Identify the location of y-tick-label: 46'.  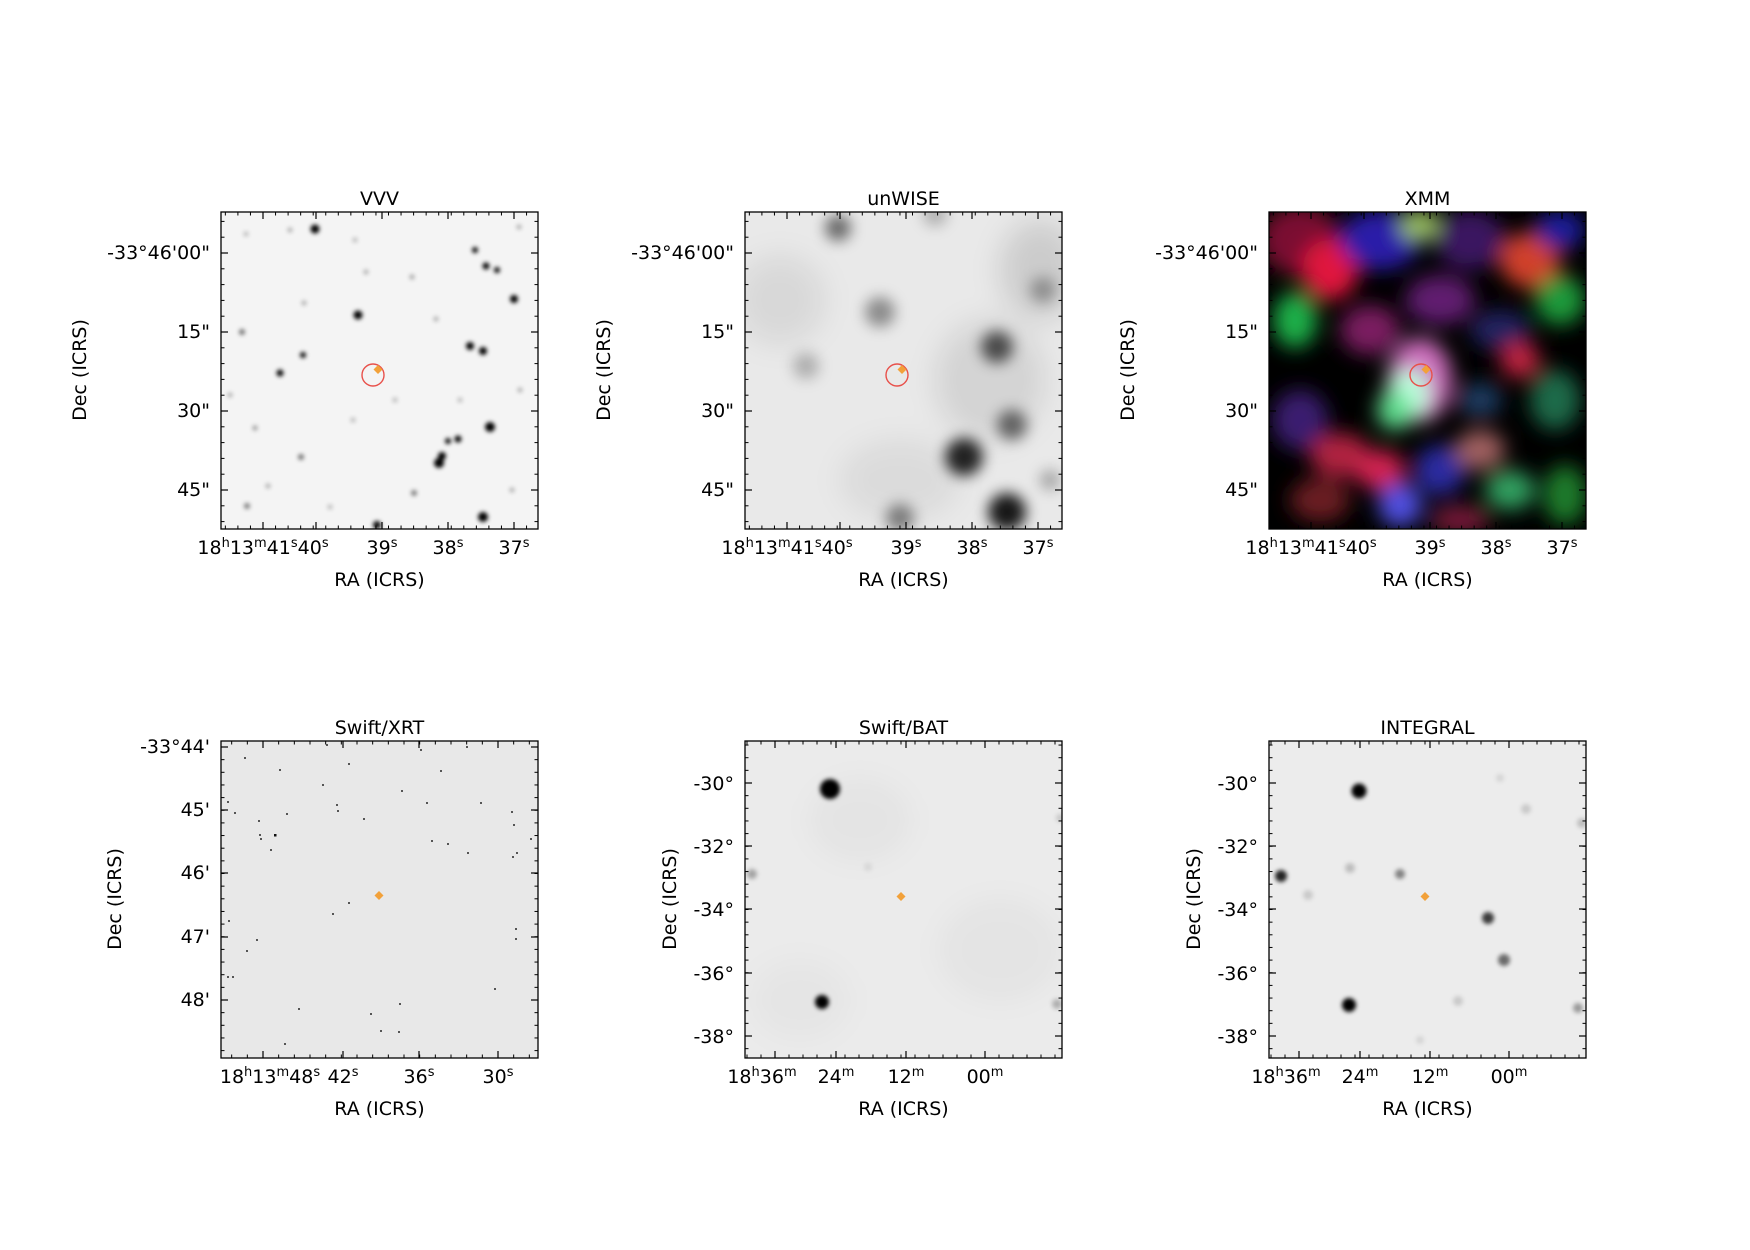
(195, 873).